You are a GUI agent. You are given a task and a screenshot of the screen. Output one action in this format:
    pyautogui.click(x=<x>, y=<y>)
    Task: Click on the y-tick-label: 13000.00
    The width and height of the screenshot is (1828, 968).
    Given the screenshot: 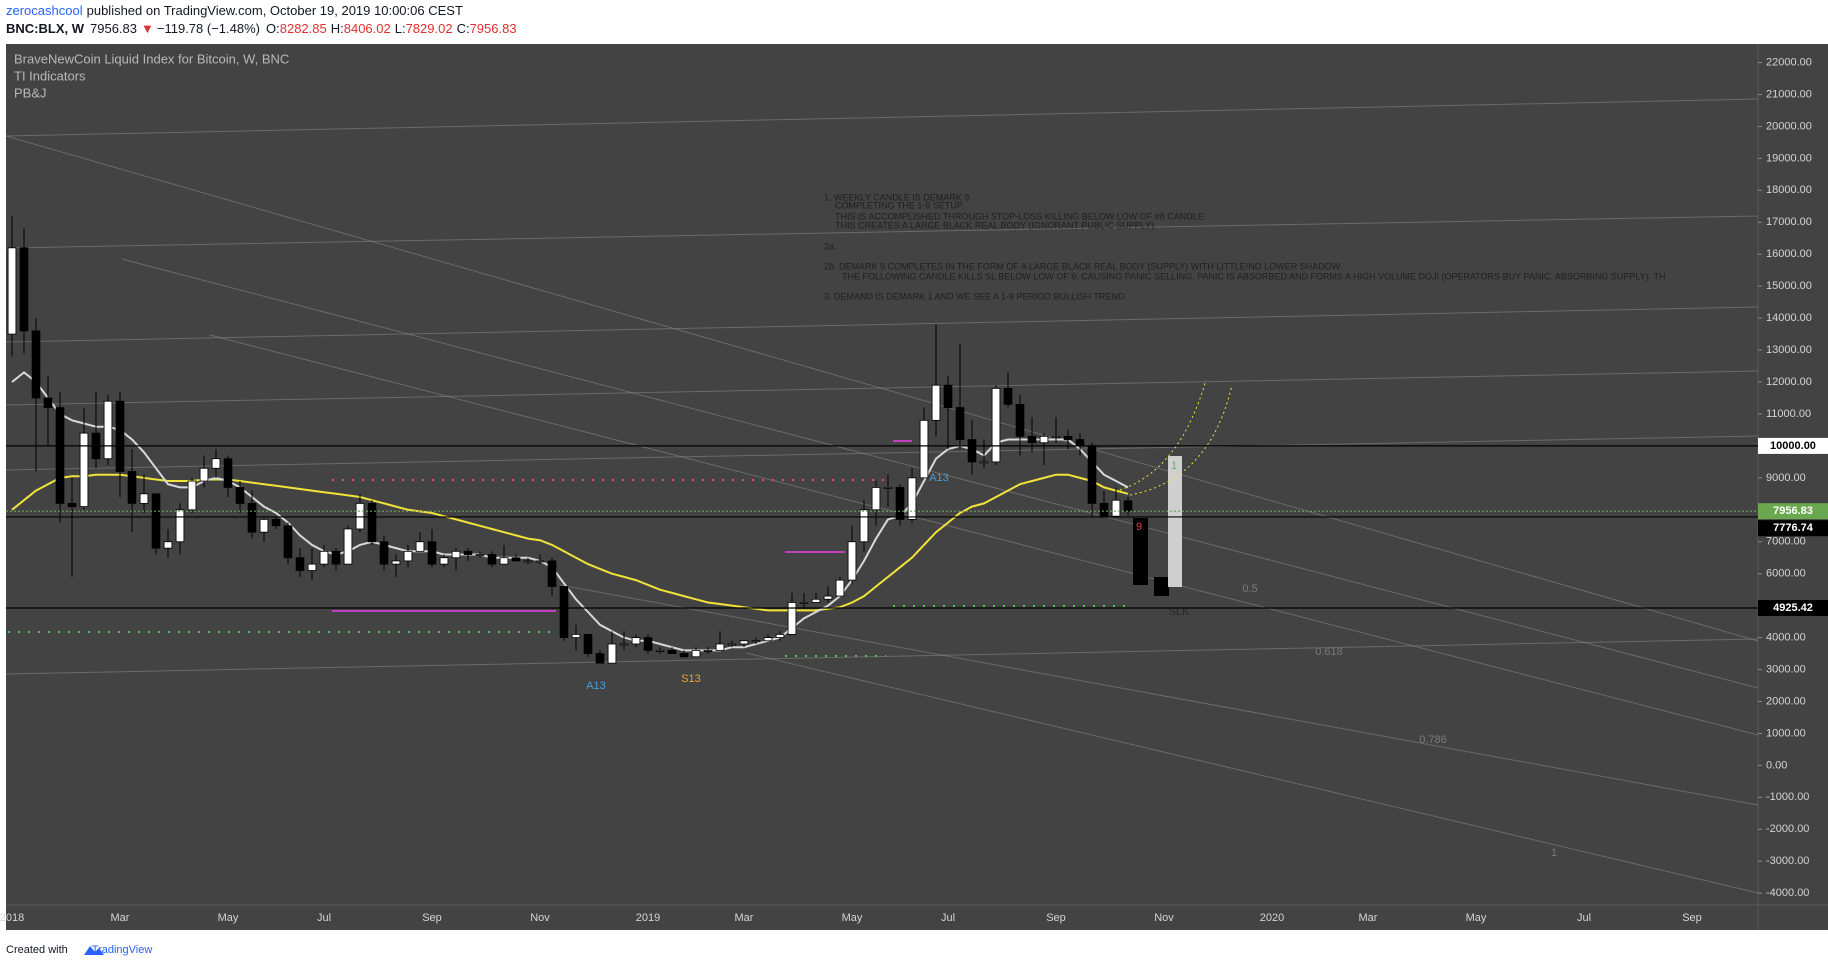 What is the action you would take?
    pyautogui.click(x=1789, y=350)
    